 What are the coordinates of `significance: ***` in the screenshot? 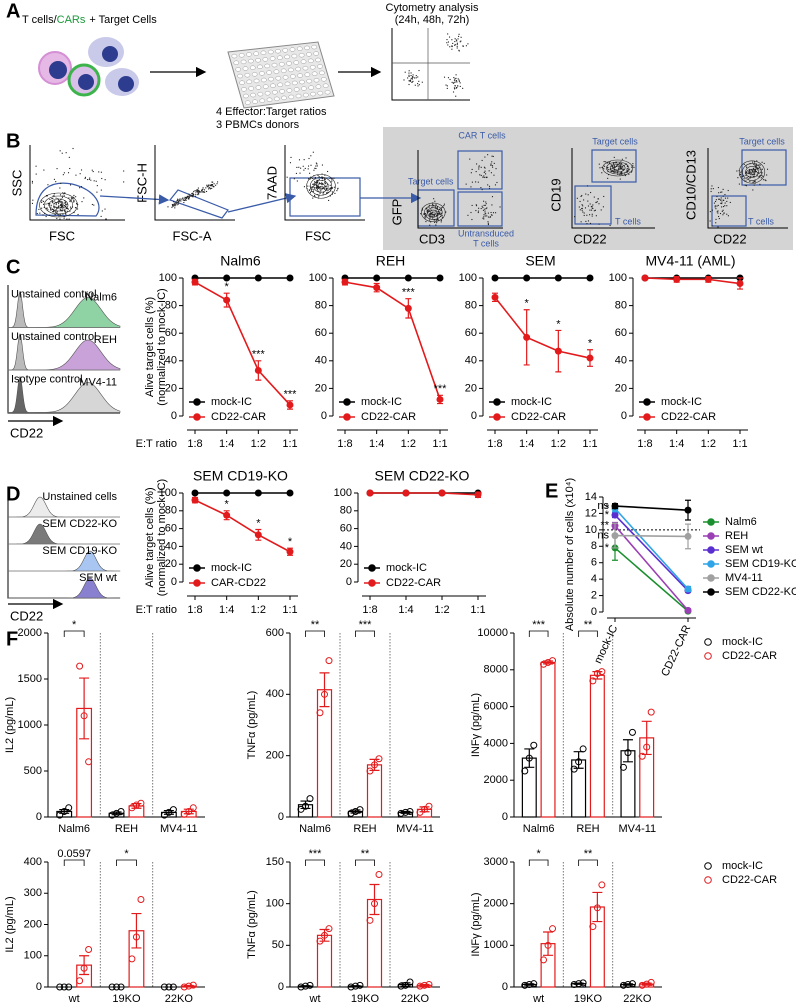 It's located at (291, 395).